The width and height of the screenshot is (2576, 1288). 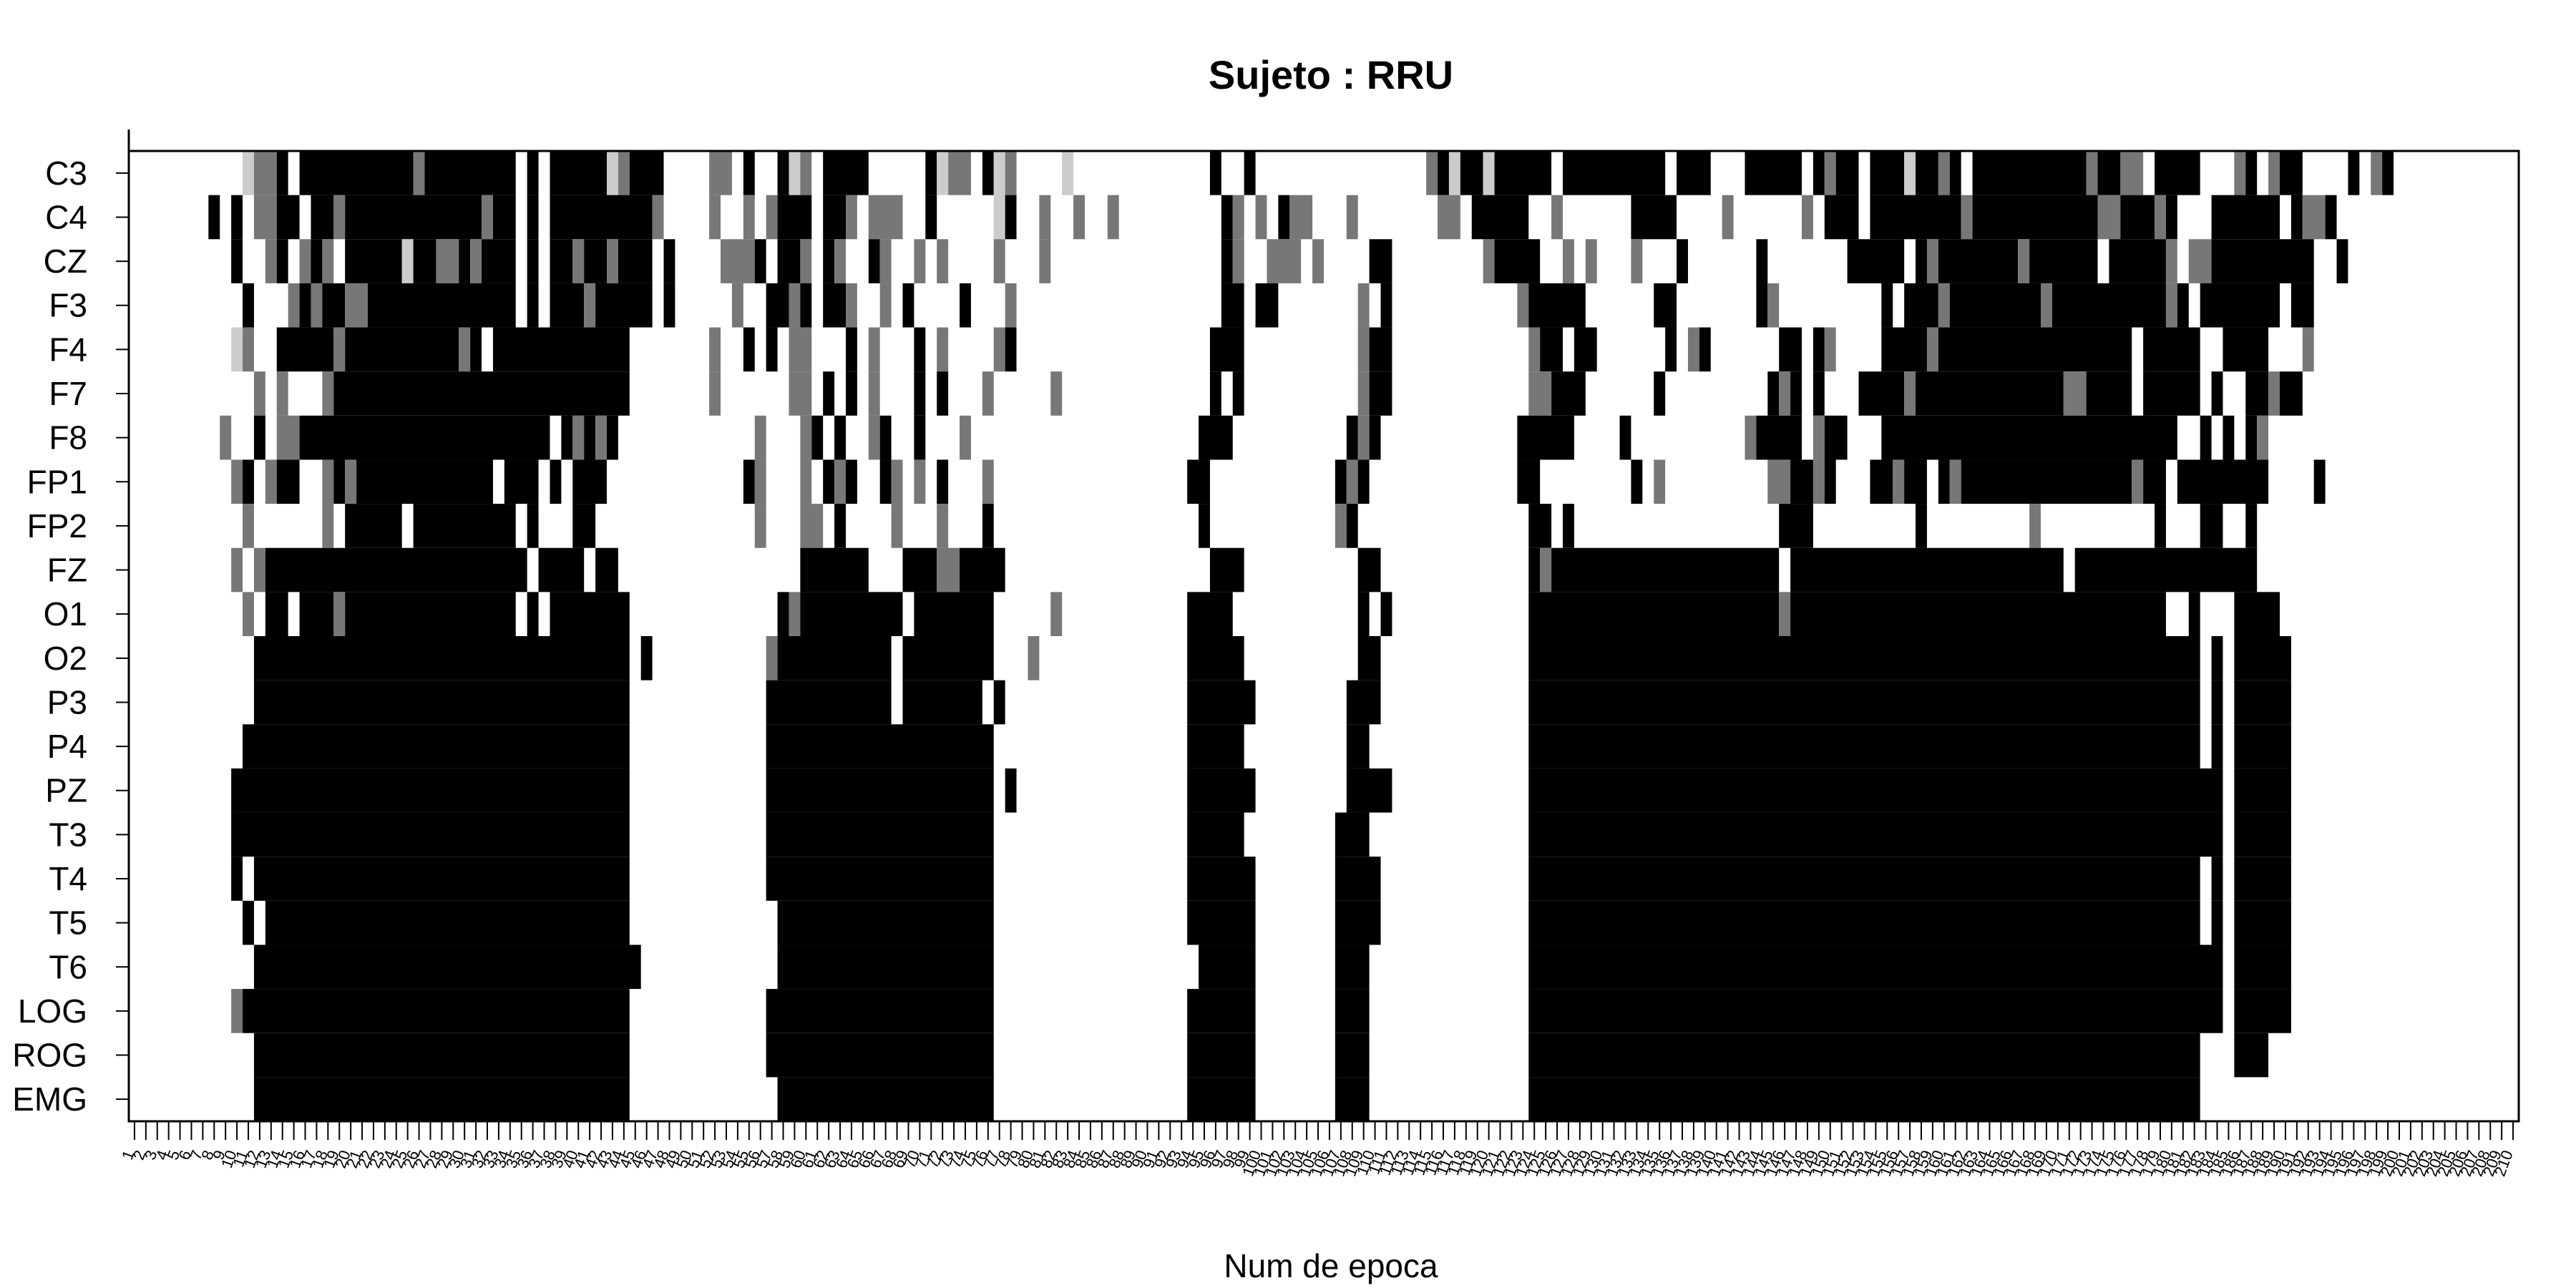 What do you see at coordinates (65, 261) in the screenshot?
I see `y-tick-label: CZ` at bounding box center [65, 261].